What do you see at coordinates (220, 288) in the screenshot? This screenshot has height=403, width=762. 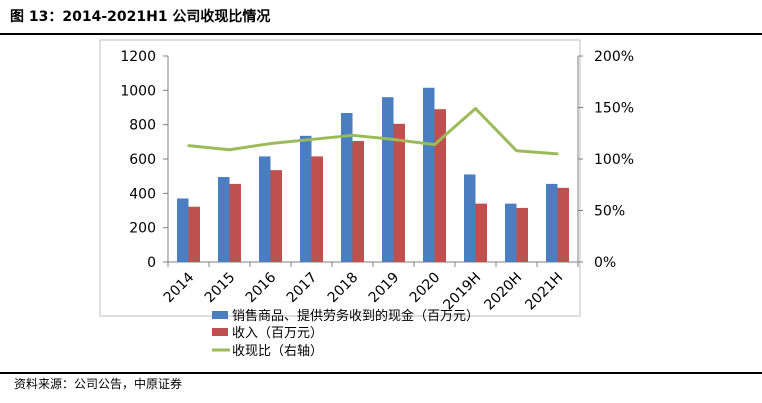 I see `x-tick-label: 2015` at bounding box center [220, 288].